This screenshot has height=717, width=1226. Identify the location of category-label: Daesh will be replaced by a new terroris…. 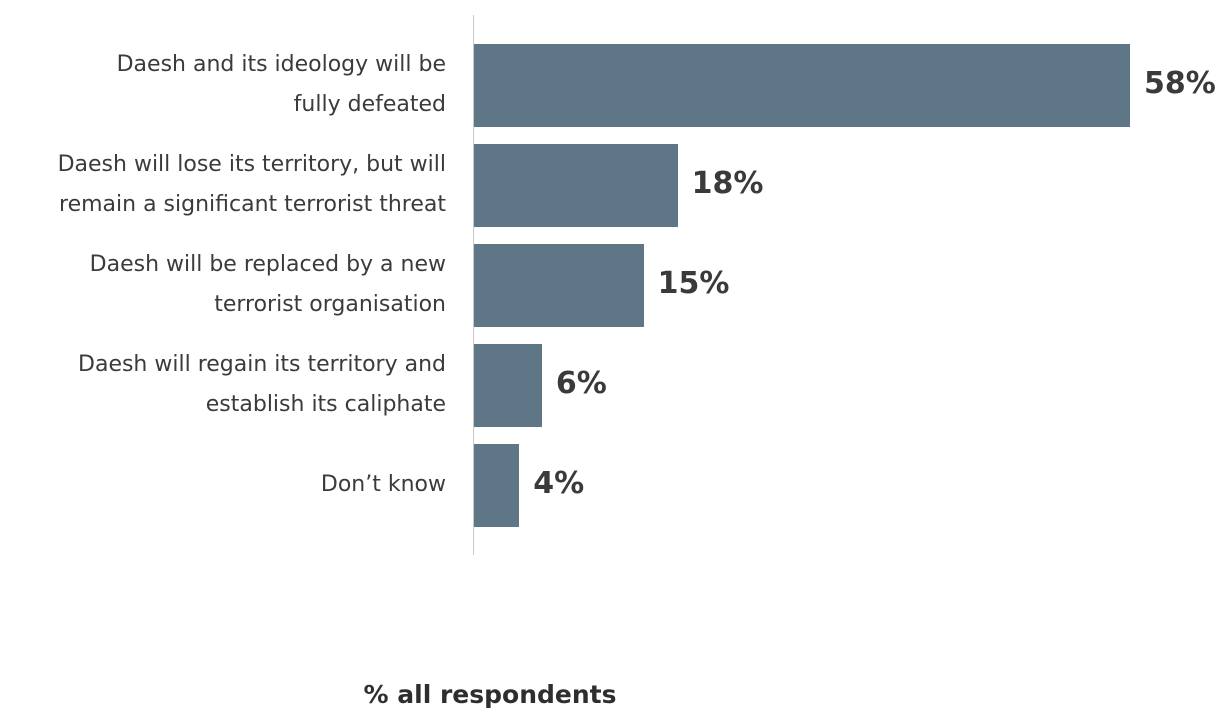
(267, 284).